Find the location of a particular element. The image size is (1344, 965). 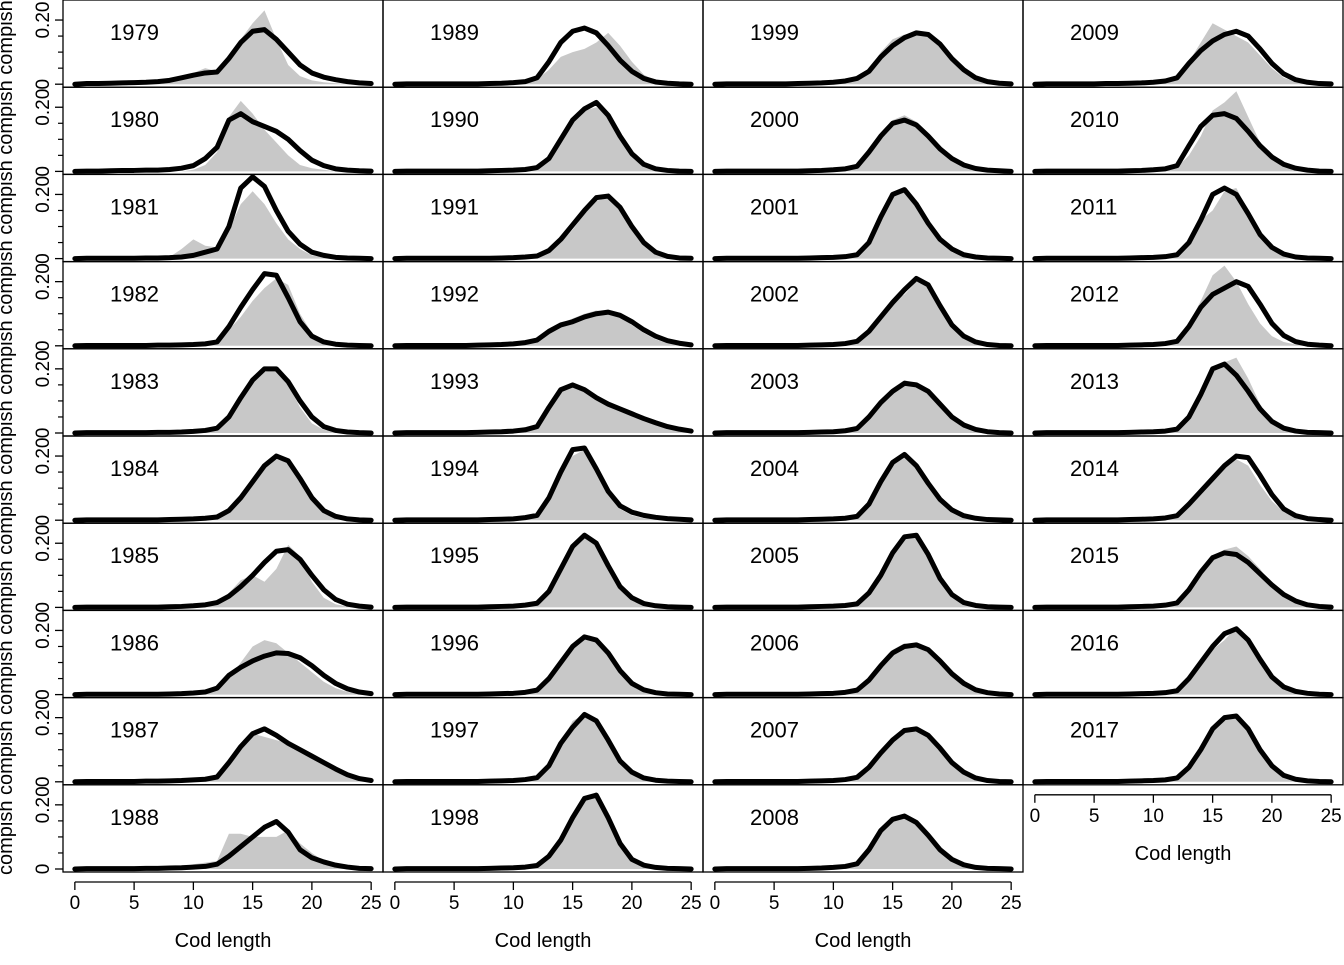

y-tick-label-1983-0: 0 is located at coordinates (43, 433).